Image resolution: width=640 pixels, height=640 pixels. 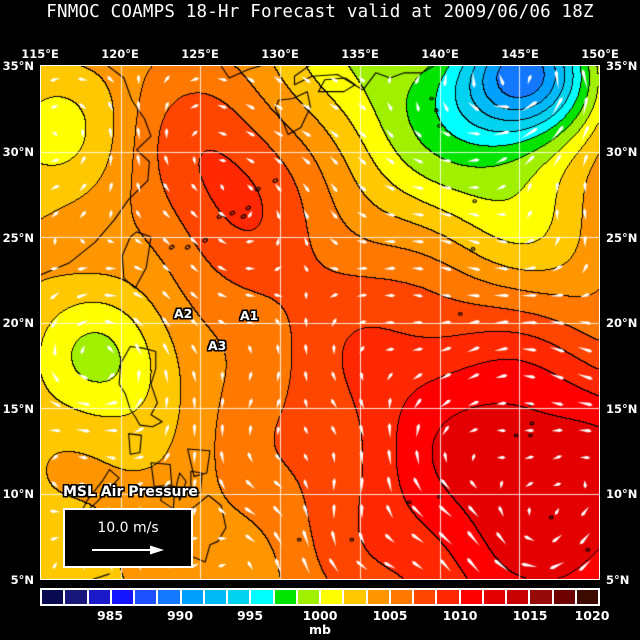 I want to click on colorbar-tick-1020: 1020, so click(x=592, y=615).